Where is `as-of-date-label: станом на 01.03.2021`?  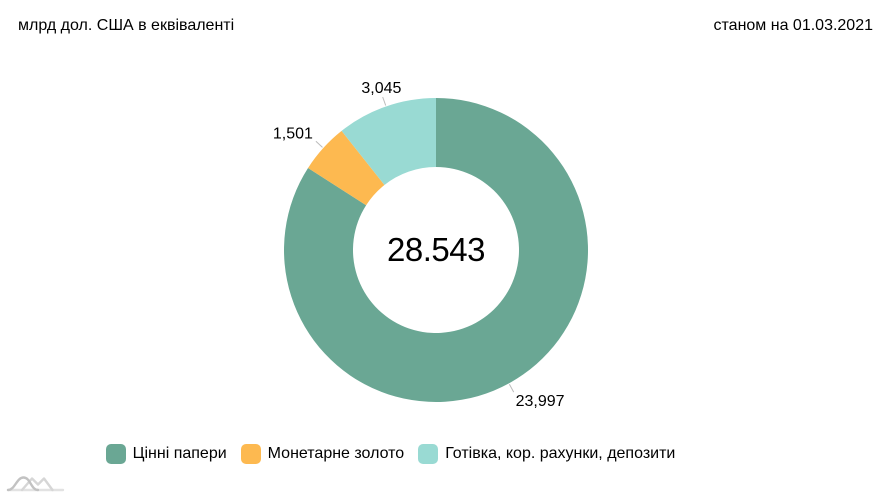
as-of-date-label: станом на 01.03.2021 is located at coordinates (793, 25).